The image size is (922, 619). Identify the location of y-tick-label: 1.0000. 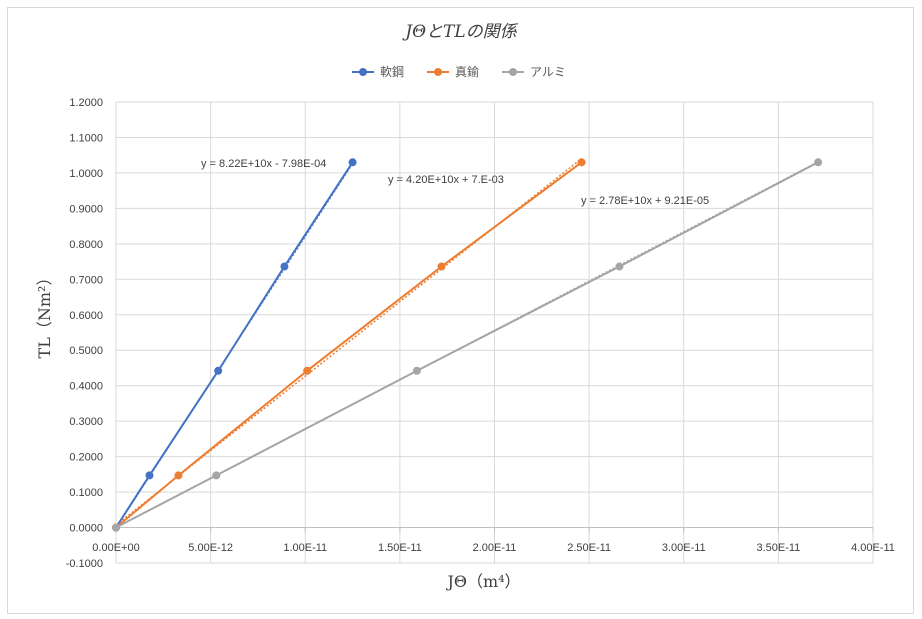
(86, 174).